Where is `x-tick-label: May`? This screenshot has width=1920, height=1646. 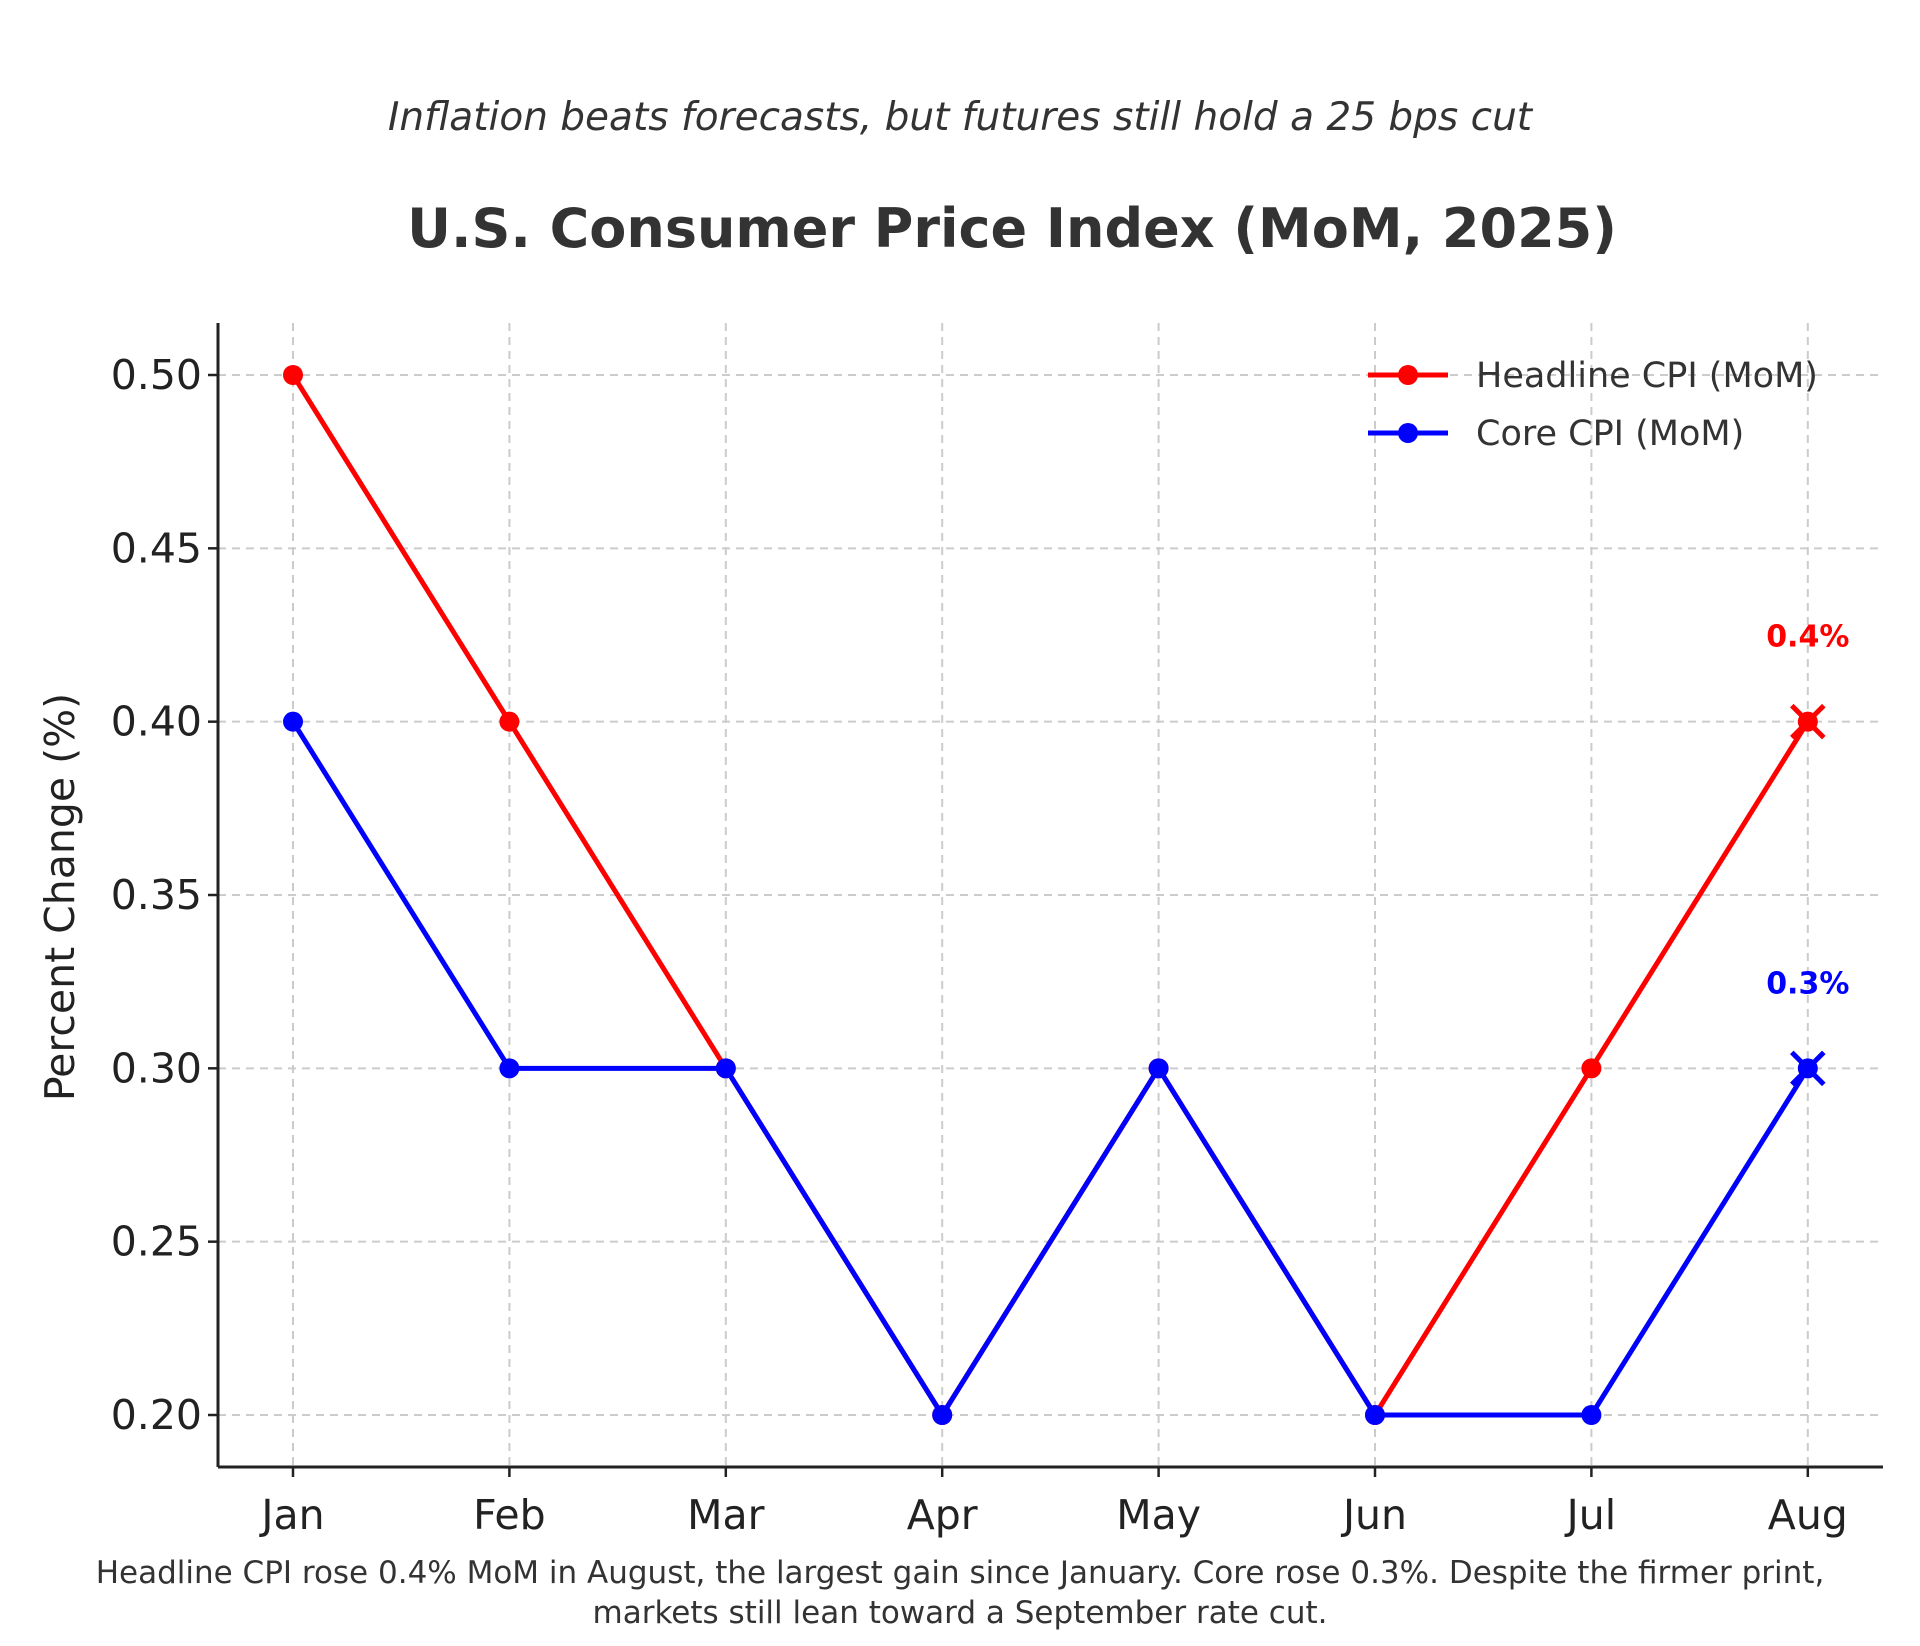
x-tick-label: May is located at coordinates (1158, 1515).